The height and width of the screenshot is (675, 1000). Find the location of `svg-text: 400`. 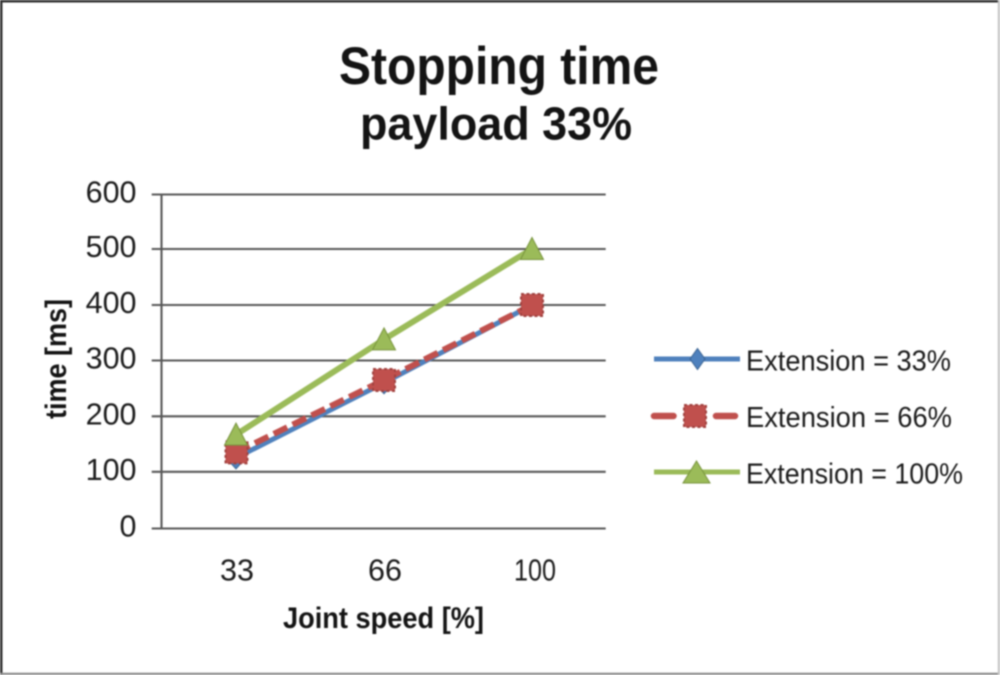

svg-text: 400 is located at coordinates (111, 303).